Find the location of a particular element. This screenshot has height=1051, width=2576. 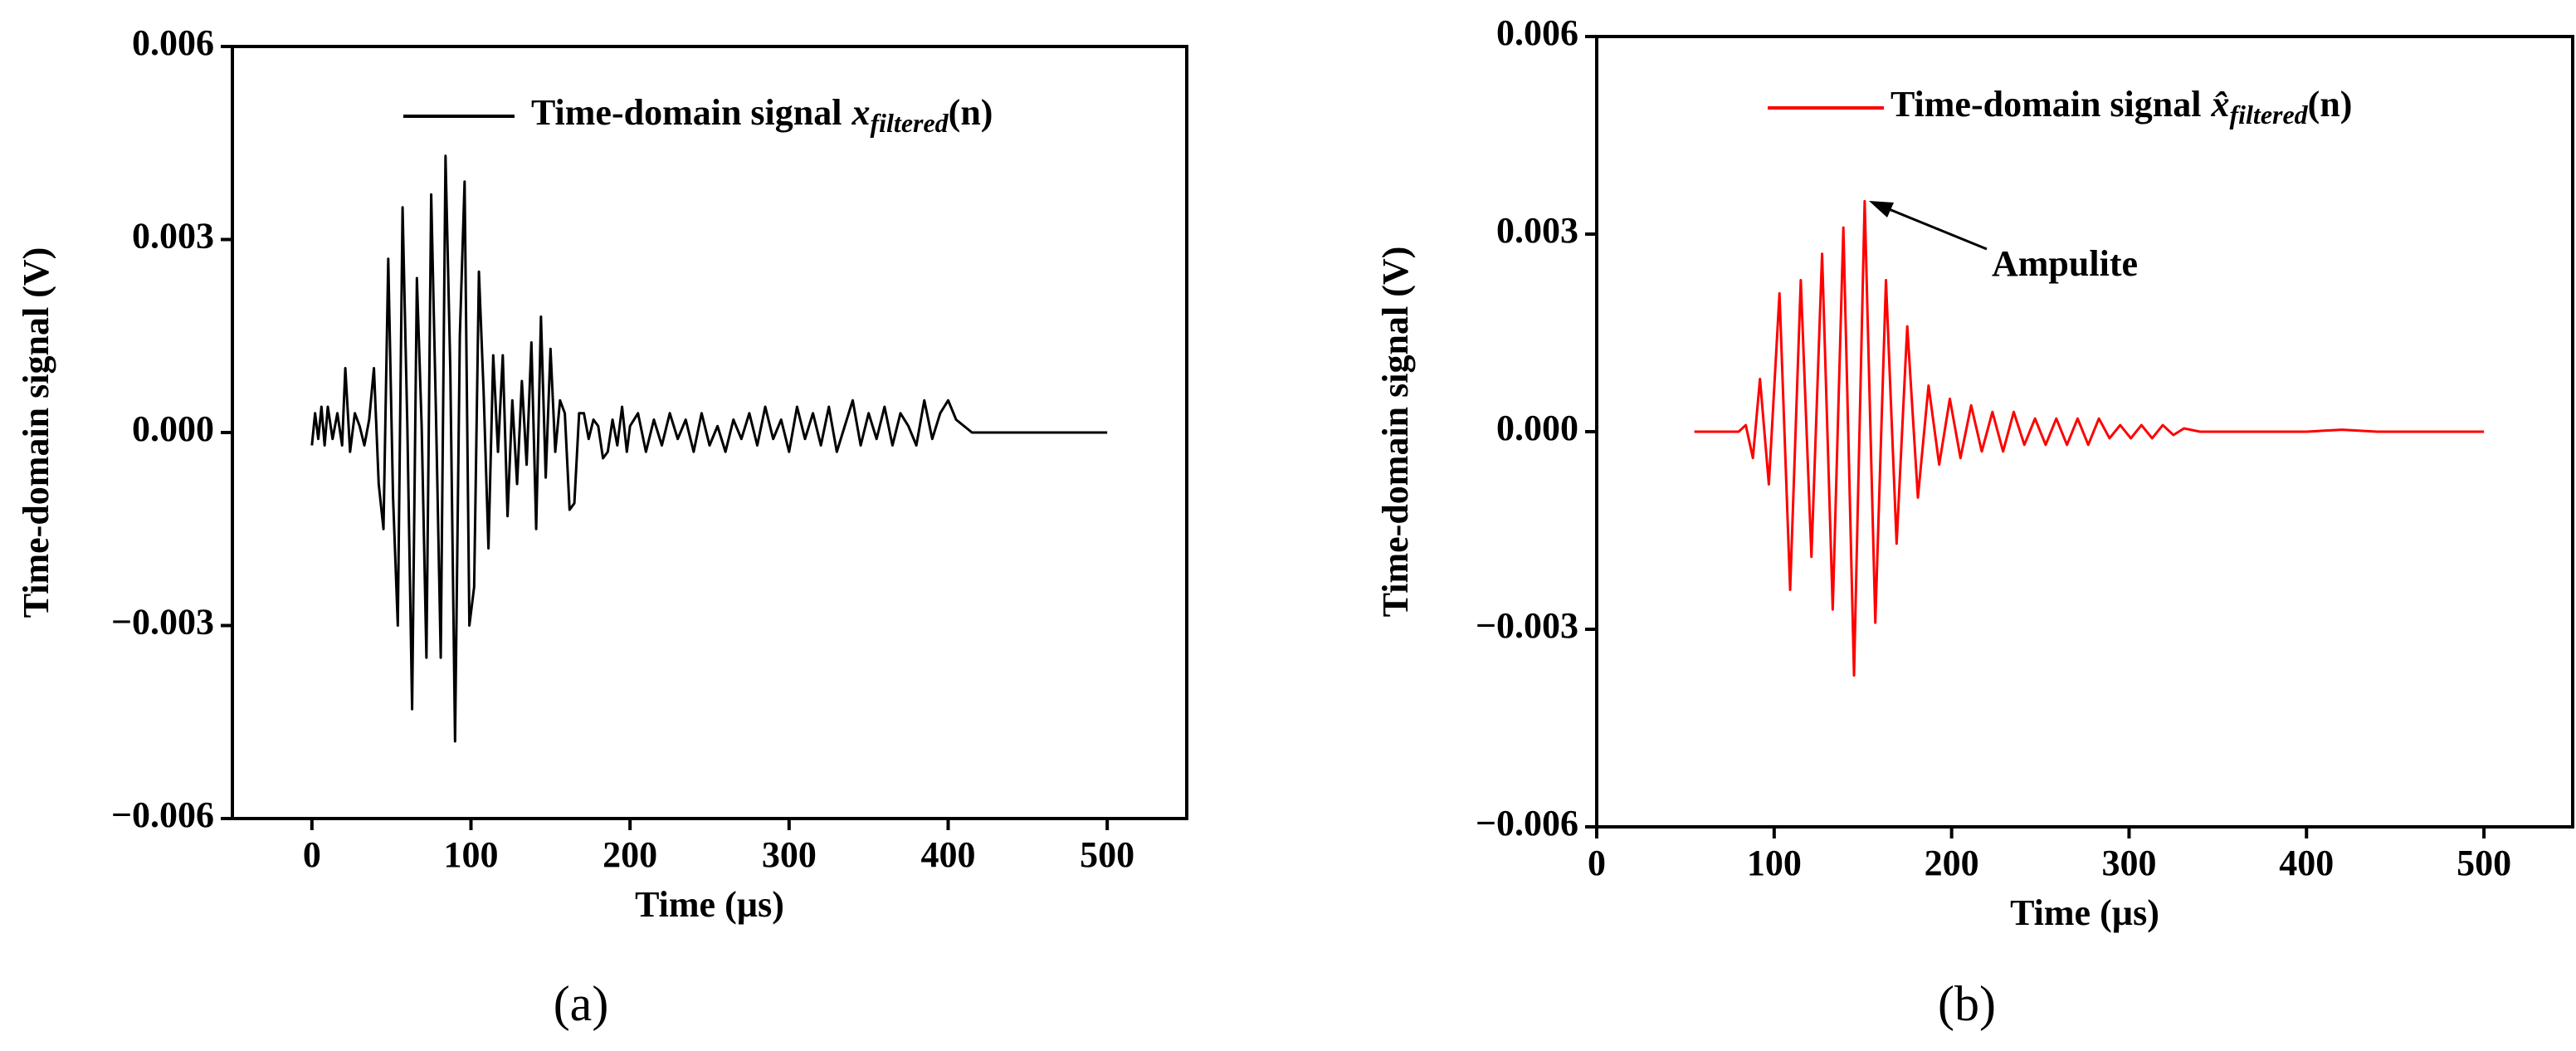

panel-label: (a) is located at coordinates (581, 1004).